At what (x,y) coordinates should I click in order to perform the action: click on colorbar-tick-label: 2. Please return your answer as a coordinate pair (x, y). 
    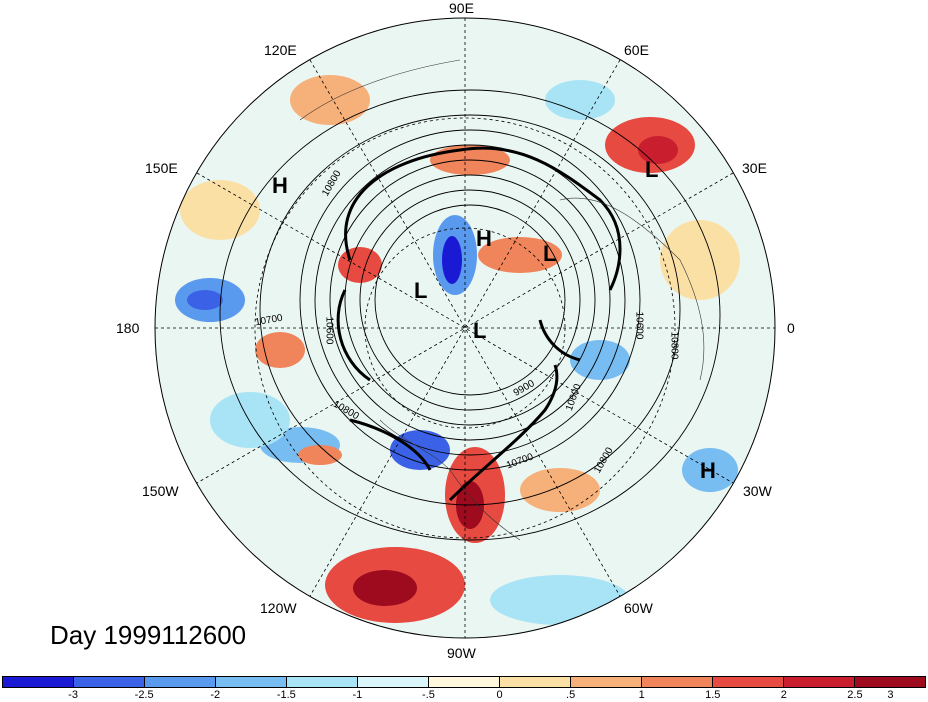
    Looking at the image, I should click on (783, 695).